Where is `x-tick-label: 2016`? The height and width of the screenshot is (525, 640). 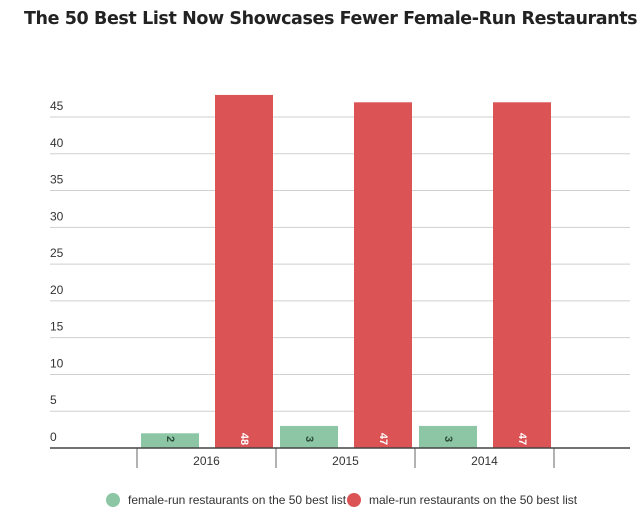 x-tick-label: 2016 is located at coordinates (206, 461).